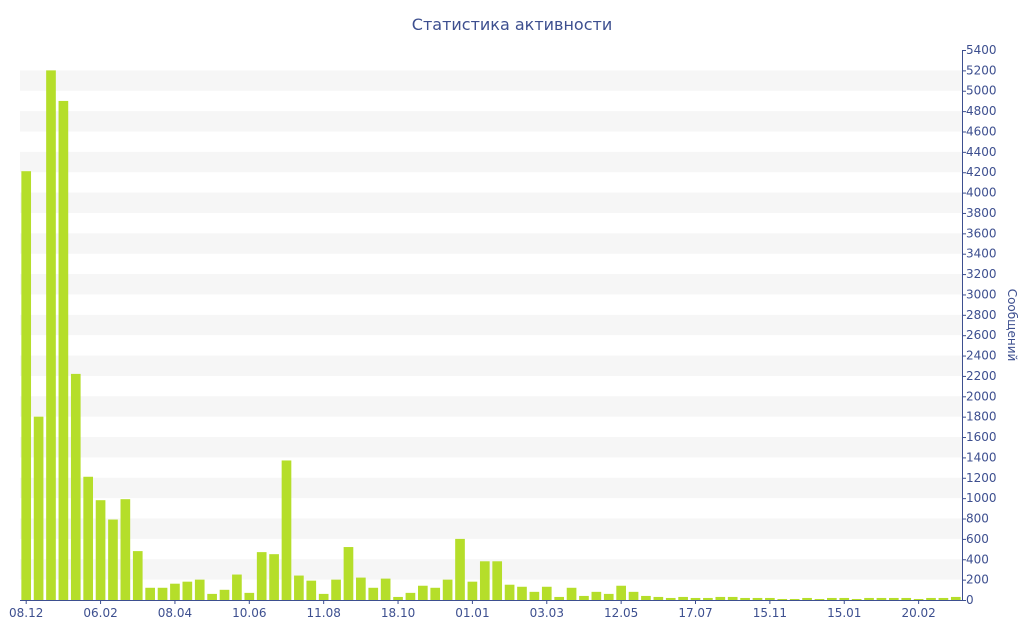 The image size is (1024, 640). Describe the element at coordinates (981, 376) in the screenshot. I see `y-tick-label: 2200` at that location.